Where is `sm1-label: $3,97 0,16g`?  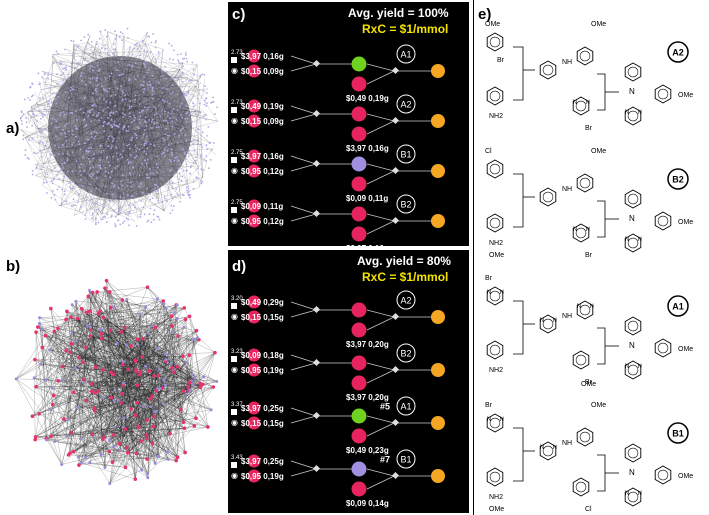 sm1-label: $3,97 0,16g is located at coordinates (262, 56).